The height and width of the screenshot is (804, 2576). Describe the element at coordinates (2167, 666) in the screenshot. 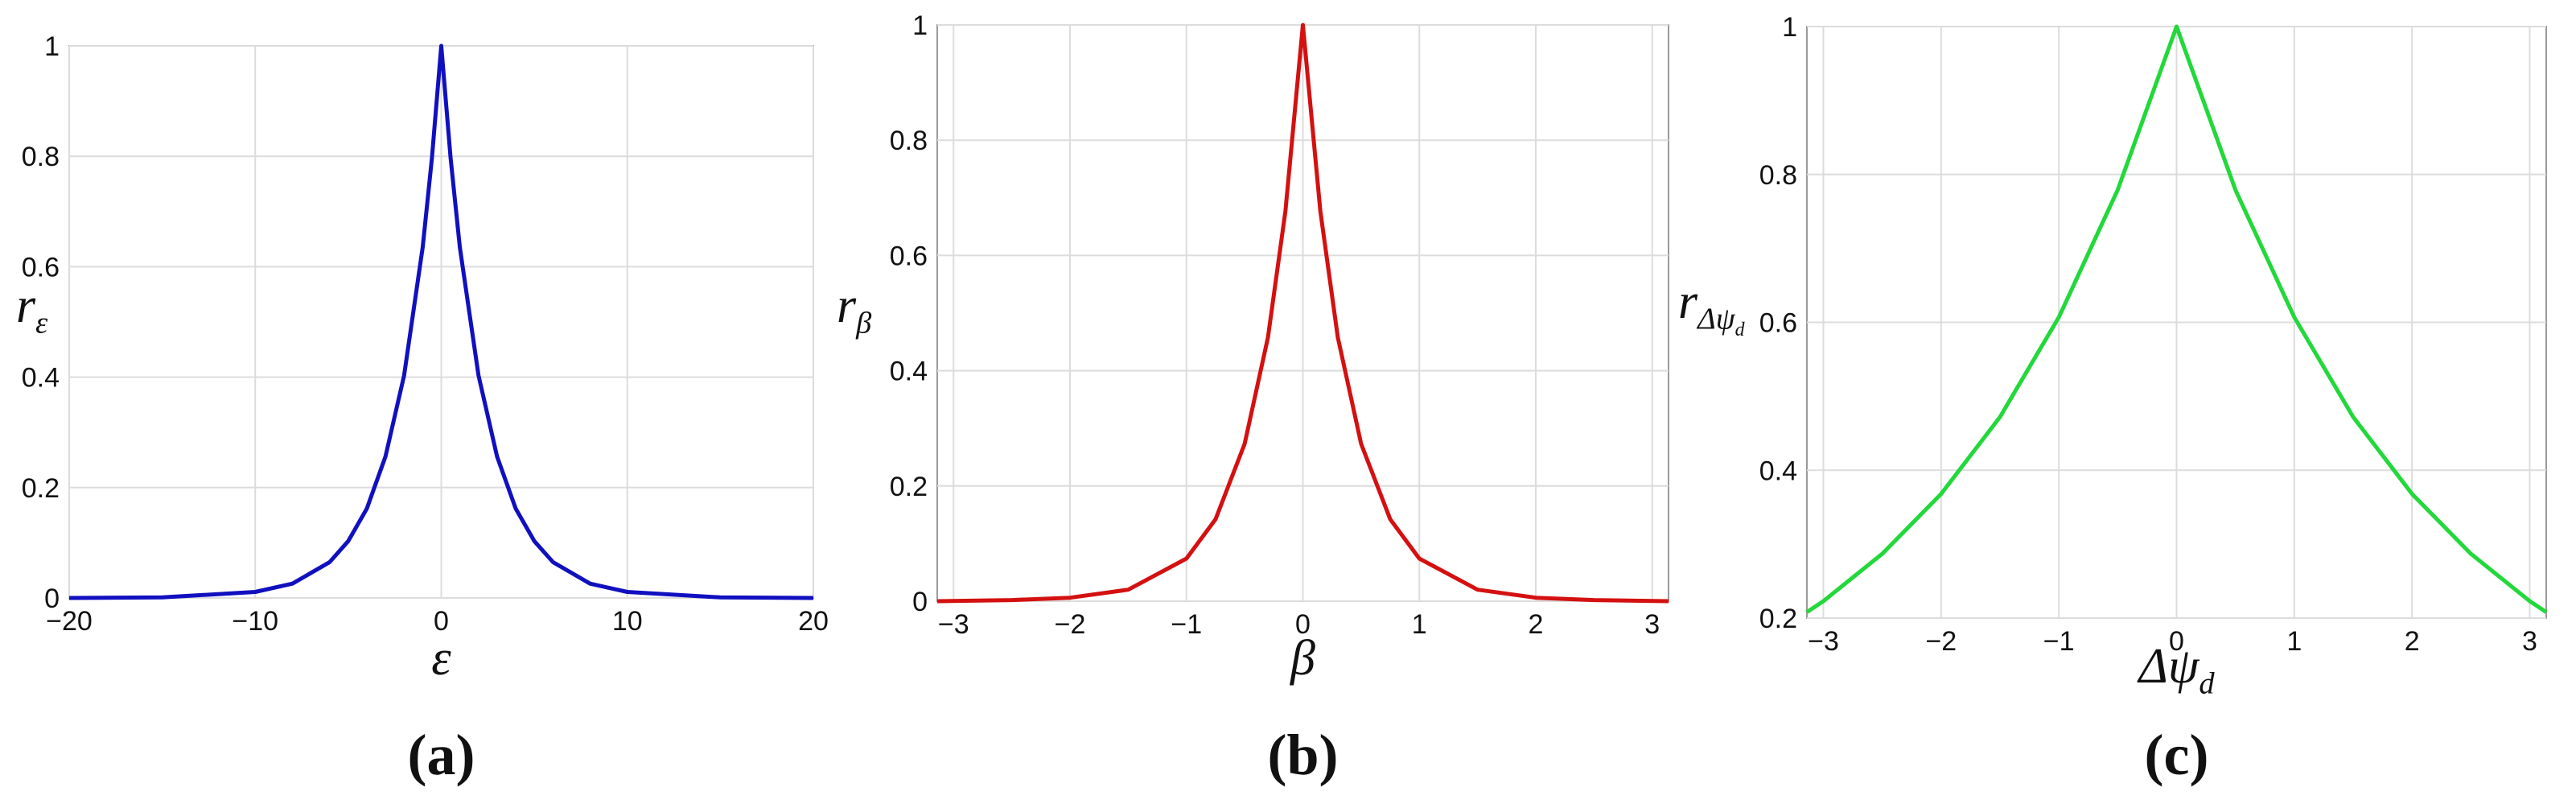

I see `x-axis-label-part: Δψ` at that location.